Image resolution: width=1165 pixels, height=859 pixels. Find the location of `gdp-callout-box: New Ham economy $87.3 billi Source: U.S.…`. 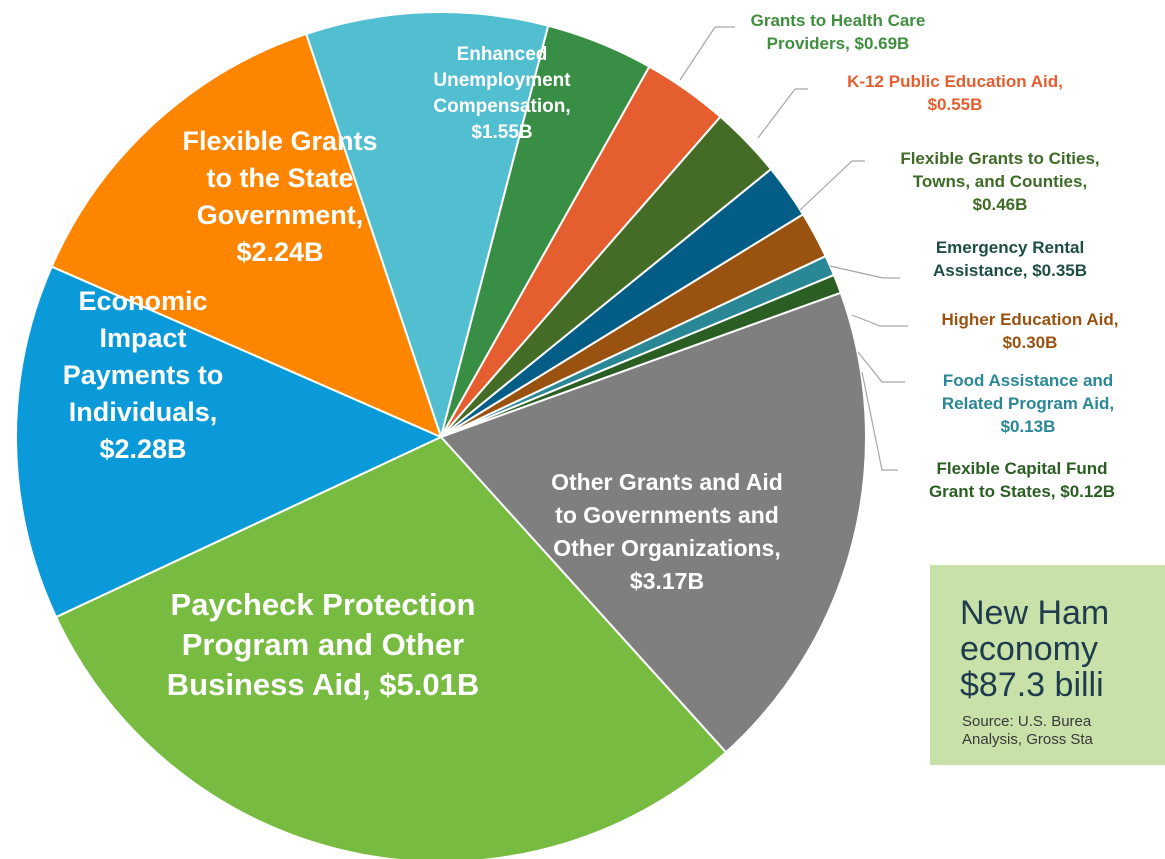

gdp-callout-box: New Ham economy $87.3 billi Source: U.S.… is located at coordinates (1047, 665).